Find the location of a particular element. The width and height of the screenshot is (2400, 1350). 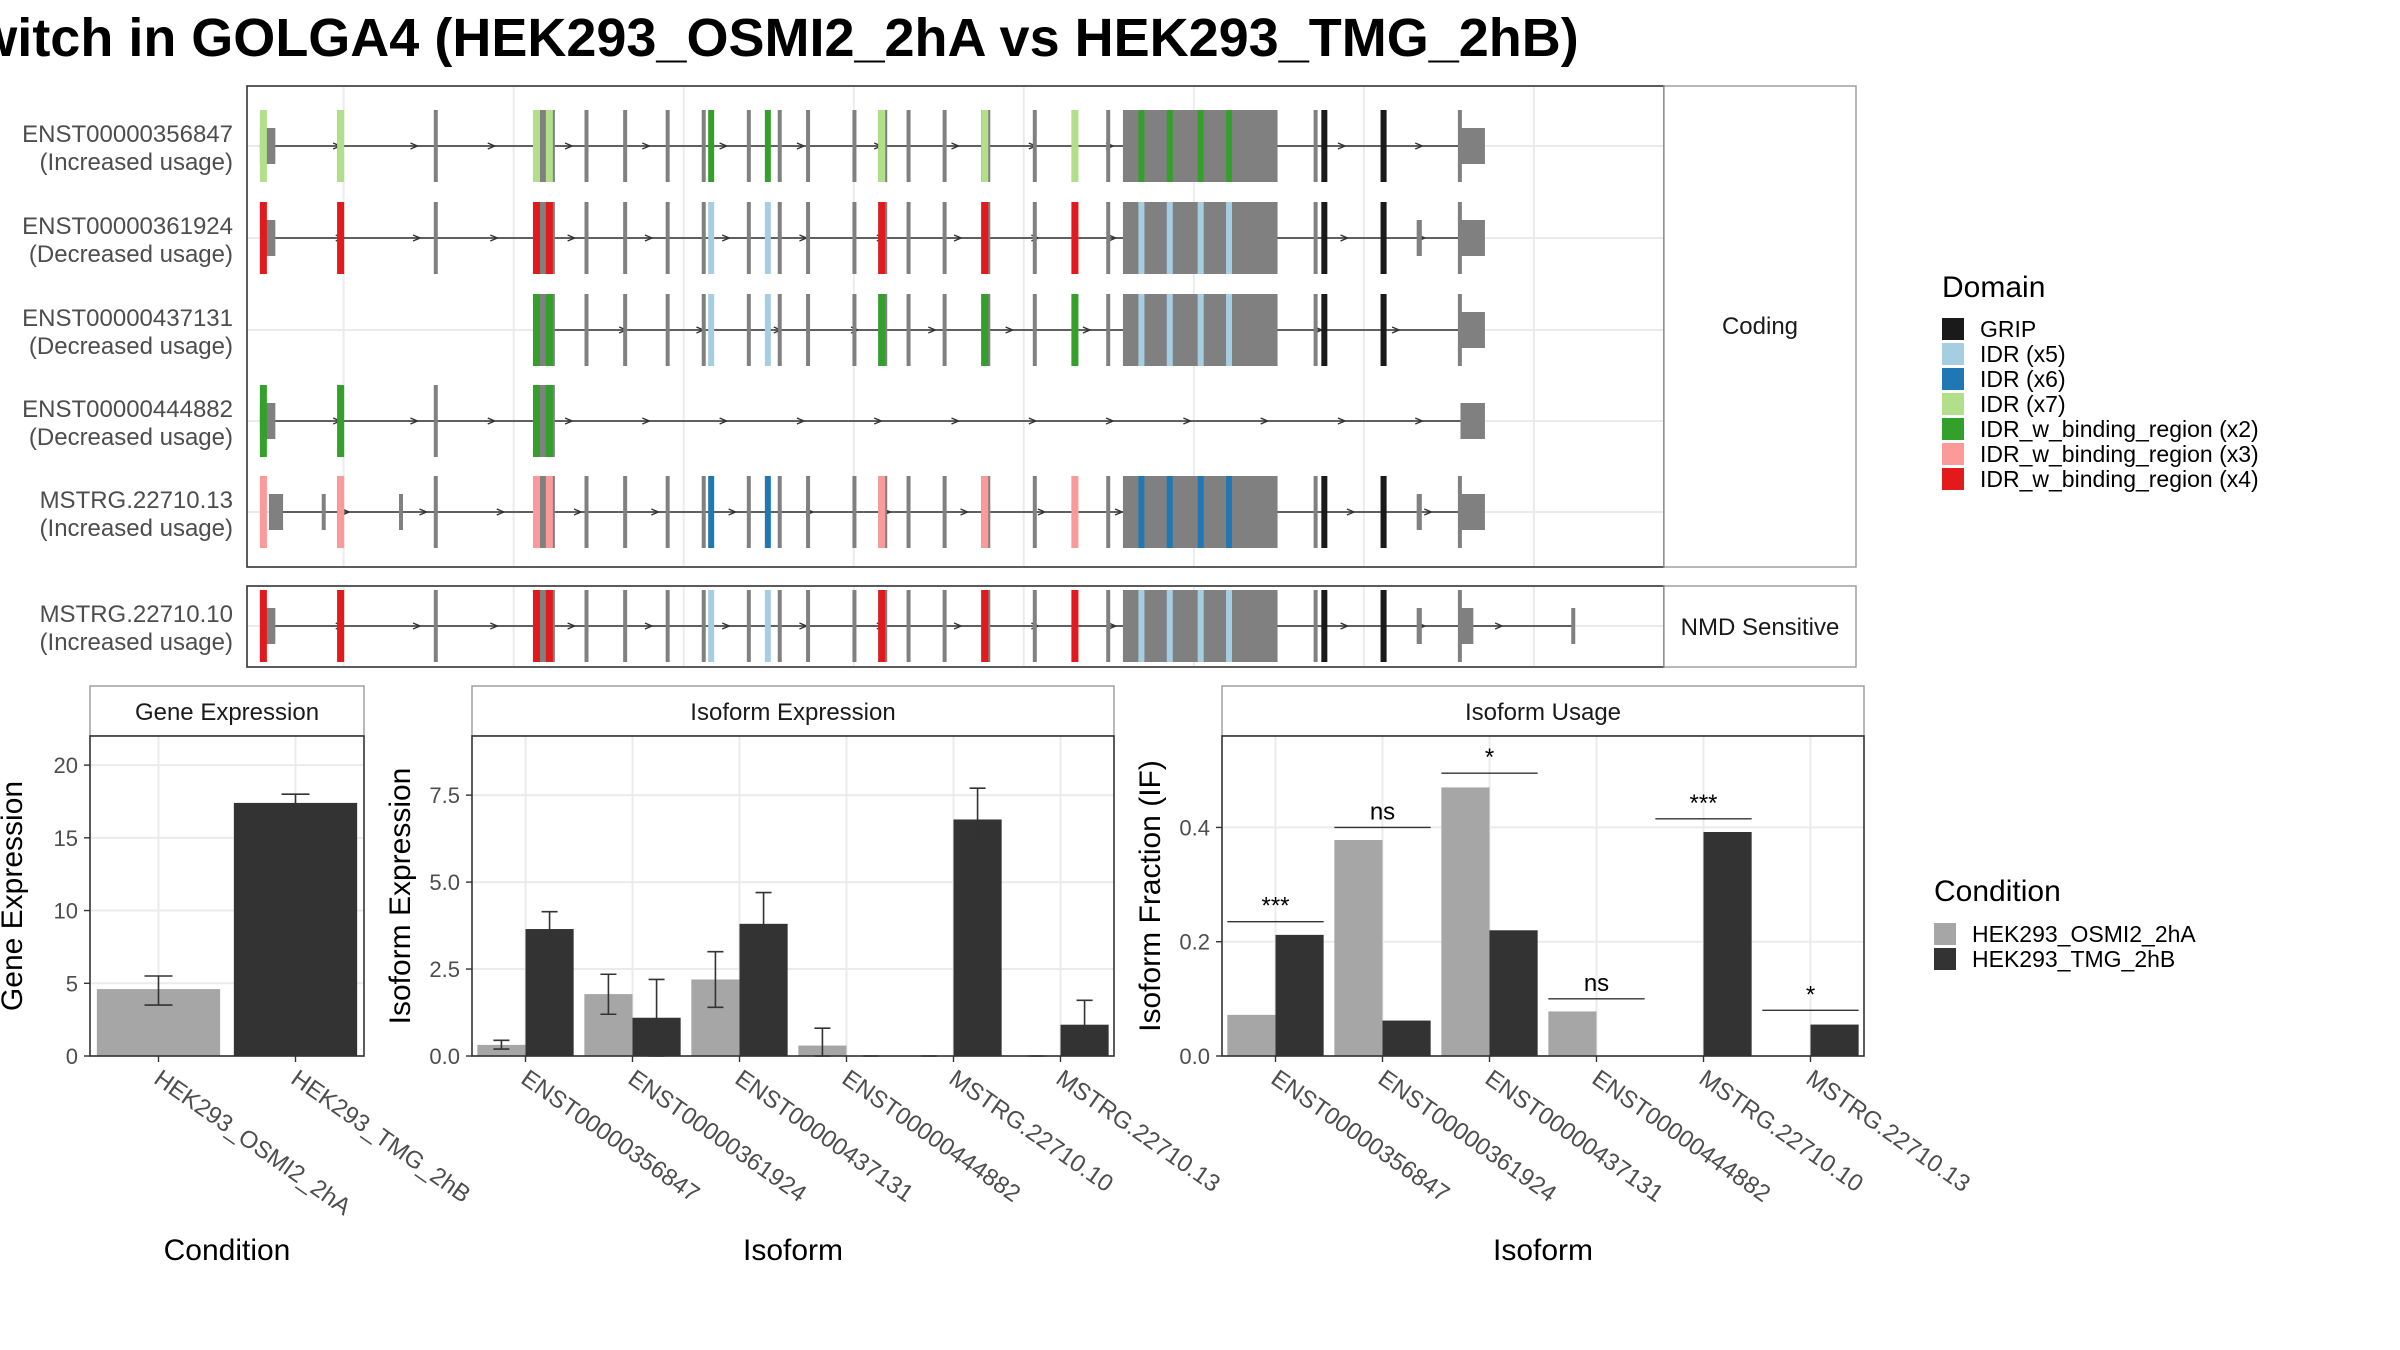

y-tick-label: 0 is located at coordinates (72, 1056).